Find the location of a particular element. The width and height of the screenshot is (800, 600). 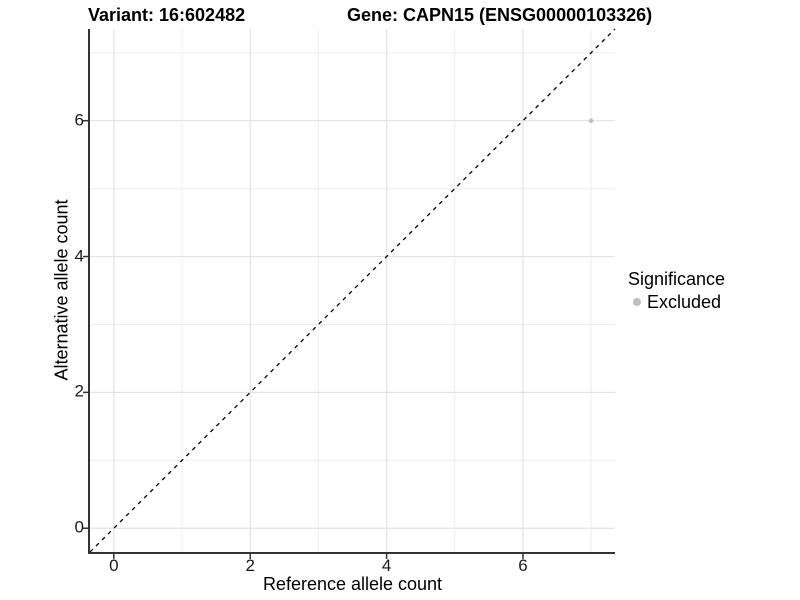

y-tick-label: 6 is located at coordinates (79, 120).